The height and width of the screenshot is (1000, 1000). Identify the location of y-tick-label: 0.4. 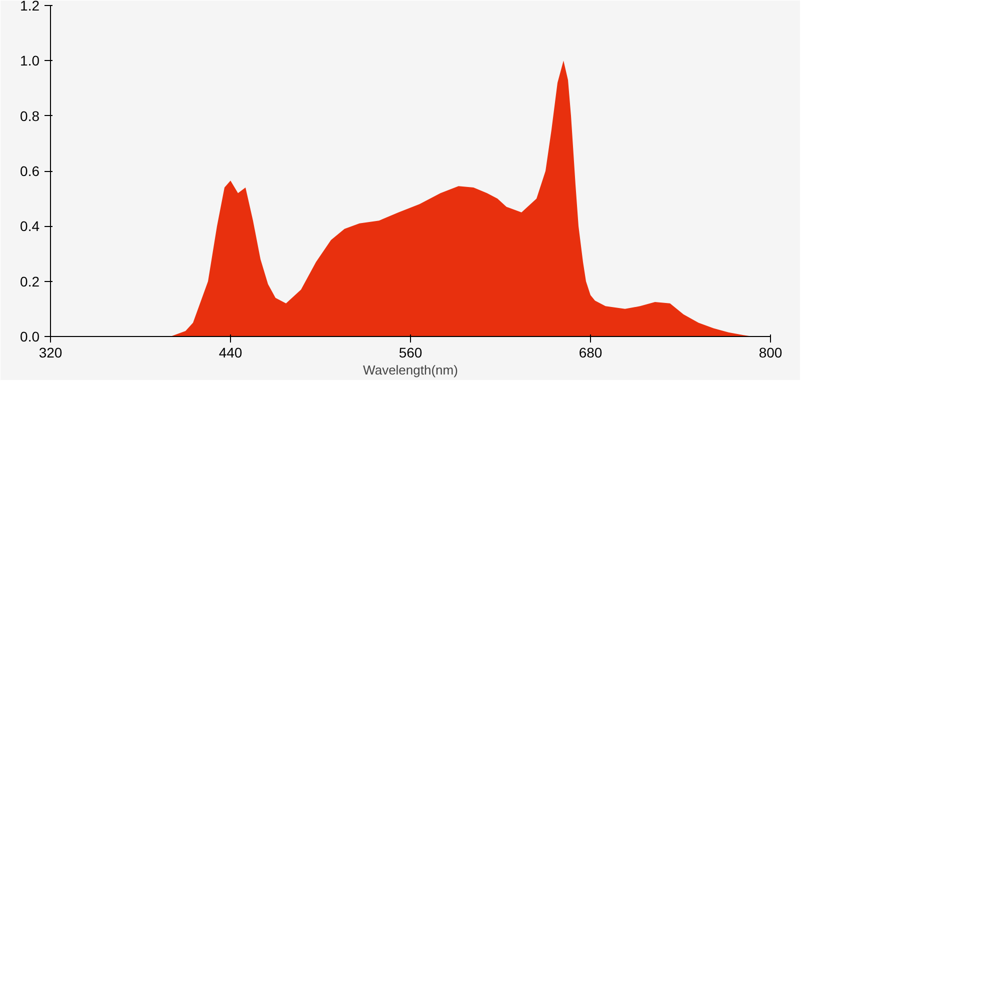
(30, 226).